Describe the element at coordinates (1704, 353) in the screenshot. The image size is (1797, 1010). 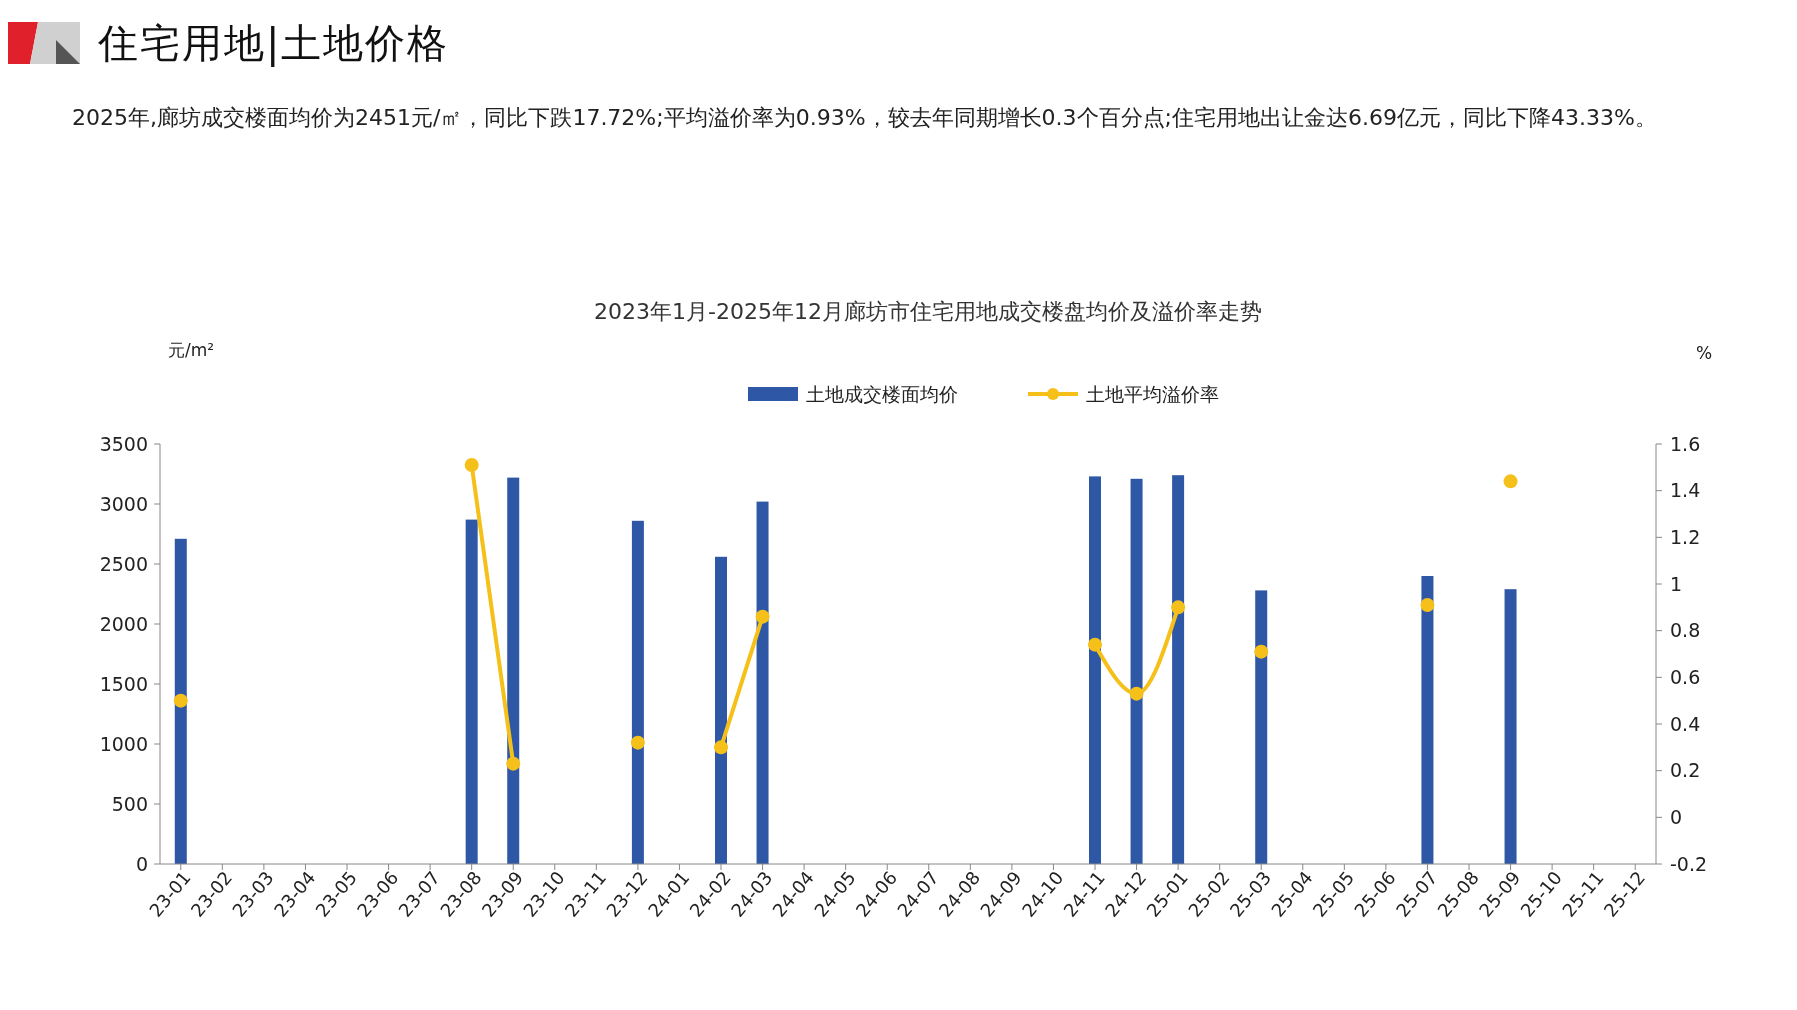
I see `y2-axis-title: %` at that location.